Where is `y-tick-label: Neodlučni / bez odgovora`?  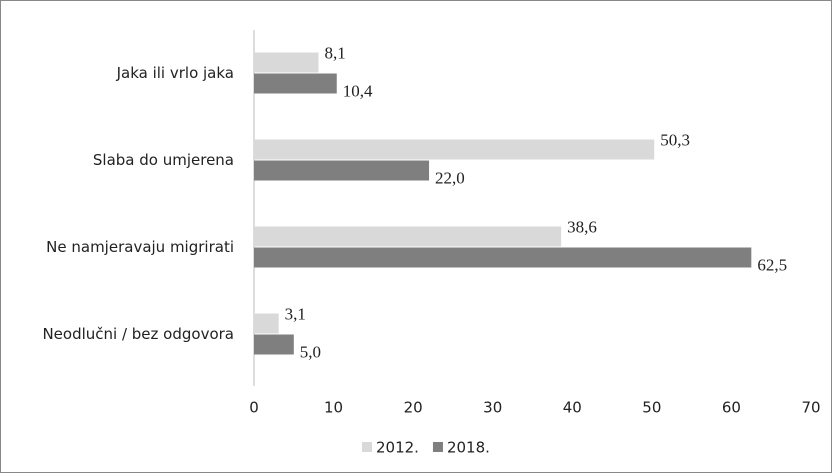
y-tick-label: Neodlučni / bez odgovora is located at coordinates (138, 334).